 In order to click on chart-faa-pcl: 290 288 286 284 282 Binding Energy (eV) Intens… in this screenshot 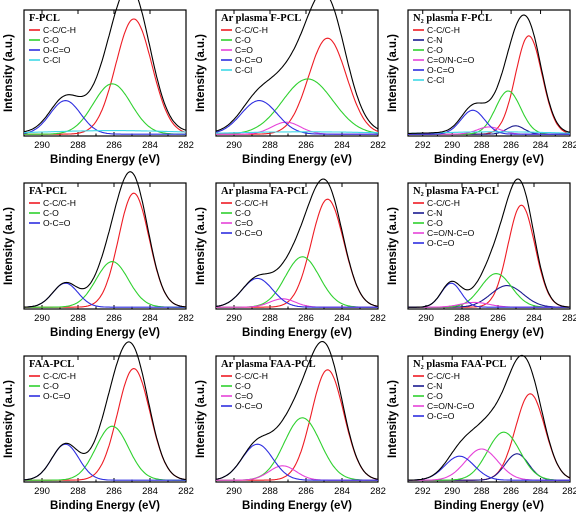, I will do `click(98, 426)`.